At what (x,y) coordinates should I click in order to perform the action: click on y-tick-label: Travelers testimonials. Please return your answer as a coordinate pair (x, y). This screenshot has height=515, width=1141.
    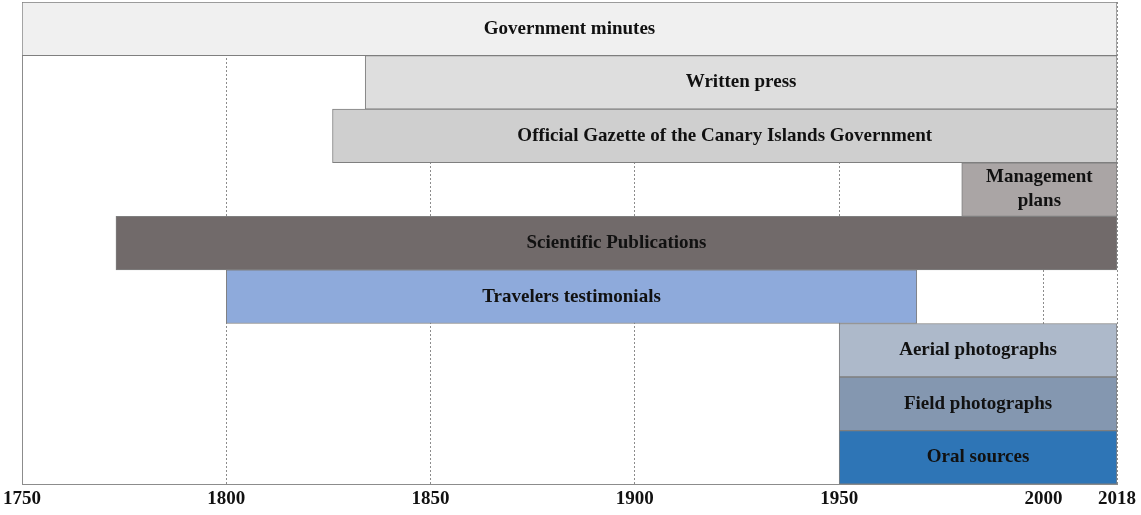
    Looking at the image, I should click on (571, 295).